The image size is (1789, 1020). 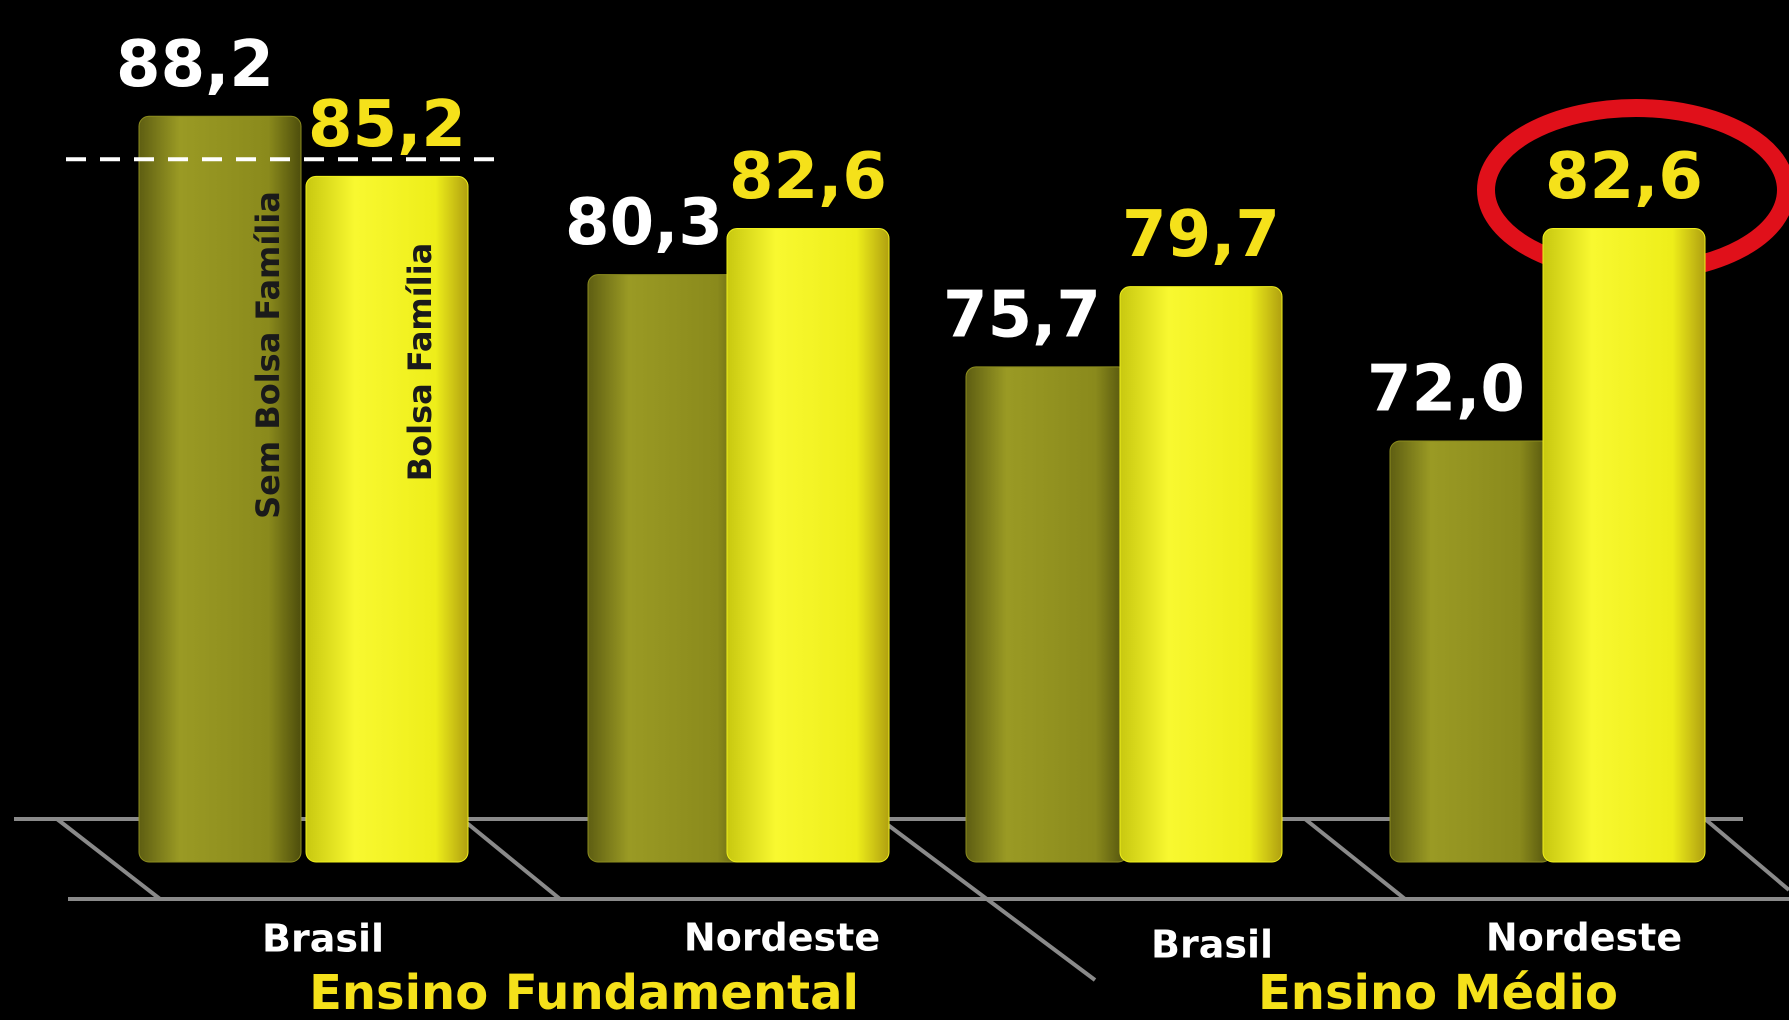 I want to click on group-label: Ensino Fundamental, so click(x=584, y=992).